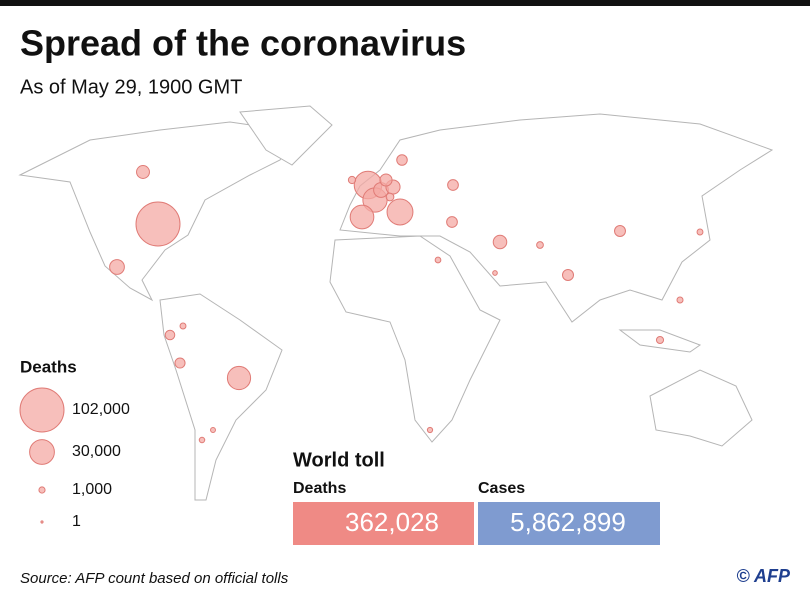 This screenshot has width=810, height=603. I want to click on africa, so click(415, 339).